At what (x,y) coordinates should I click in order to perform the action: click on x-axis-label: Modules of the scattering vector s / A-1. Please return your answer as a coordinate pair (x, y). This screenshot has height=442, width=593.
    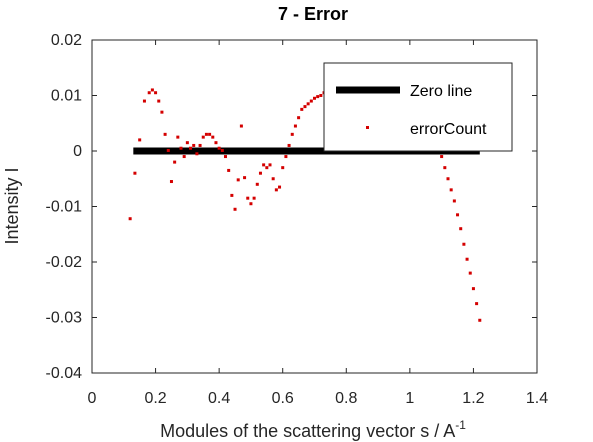
    Looking at the image, I should click on (313, 429).